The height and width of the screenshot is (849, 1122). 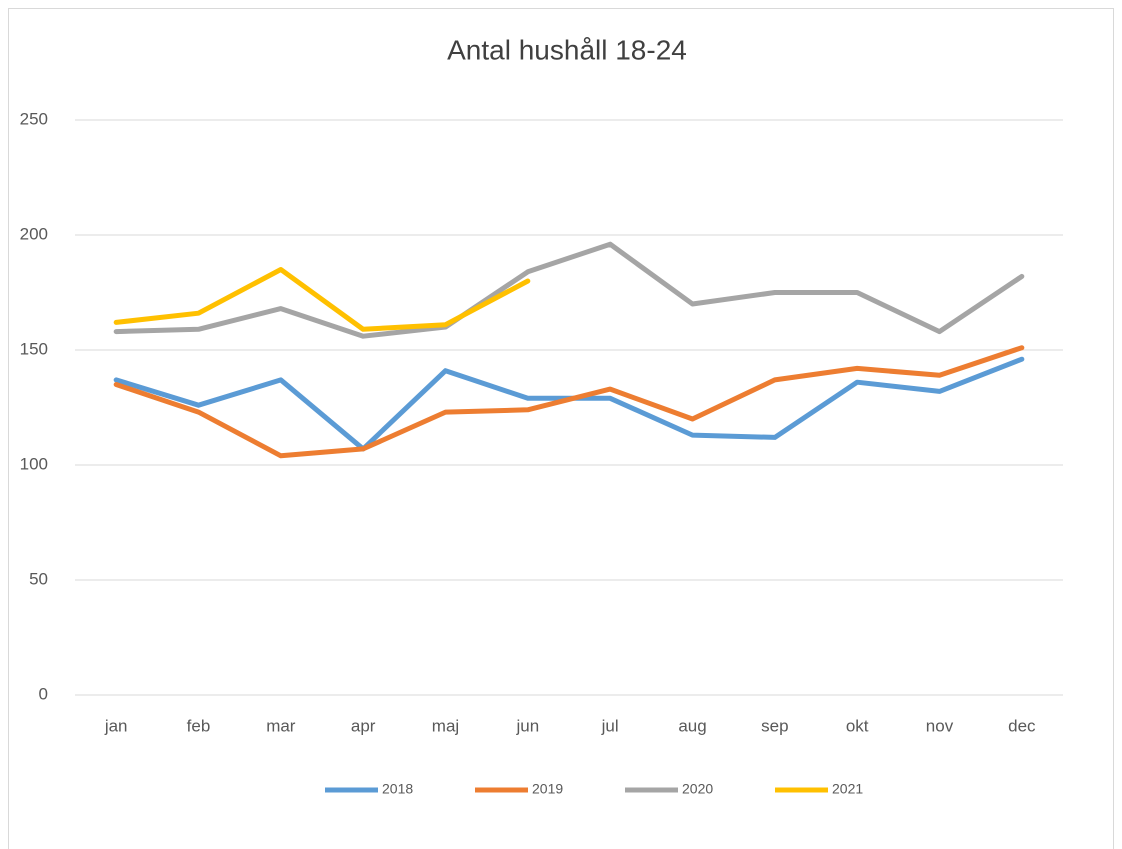 What do you see at coordinates (610, 725) in the screenshot?
I see `x-tick-label: jul` at bounding box center [610, 725].